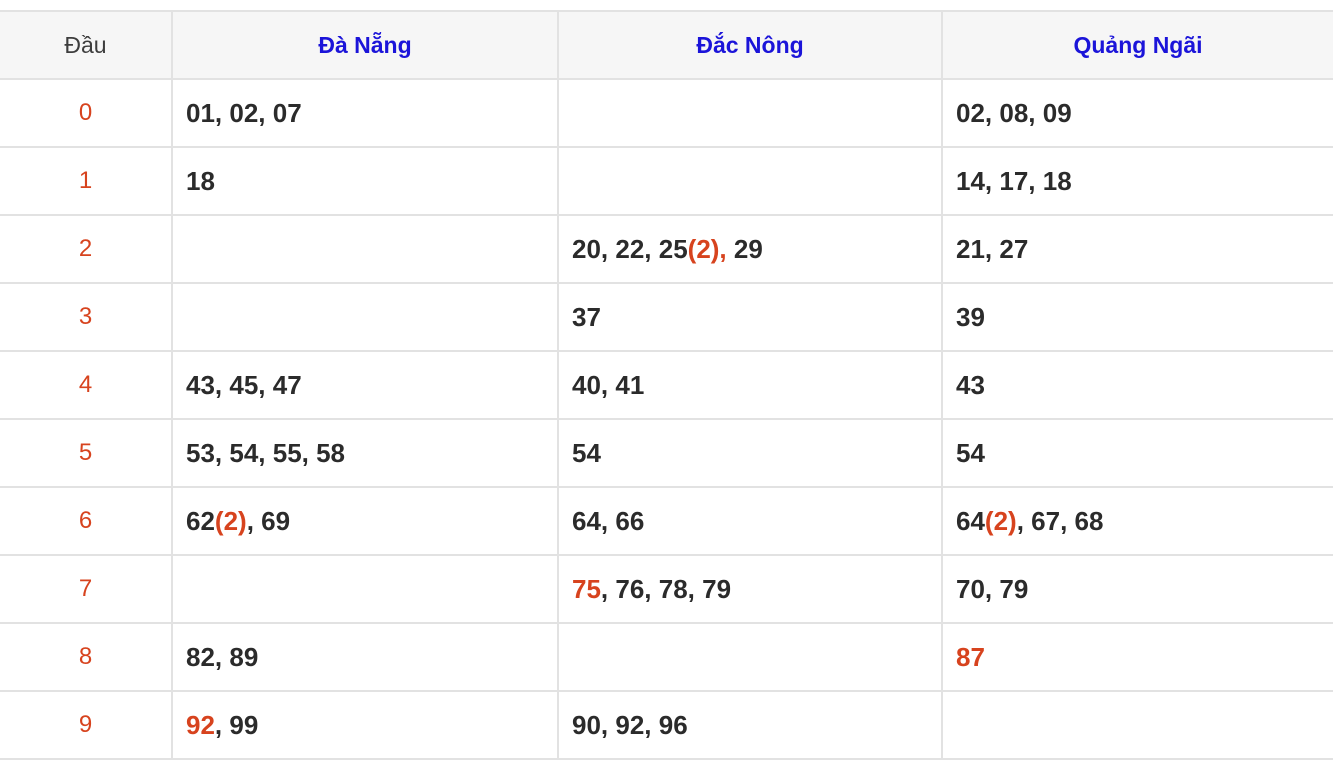 This screenshot has width=1333, height=784. What do you see at coordinates (364, 657) in the screenshot?
I see `da-nang-numbers-cell: 82, 89` at bounding box center [364, 657].